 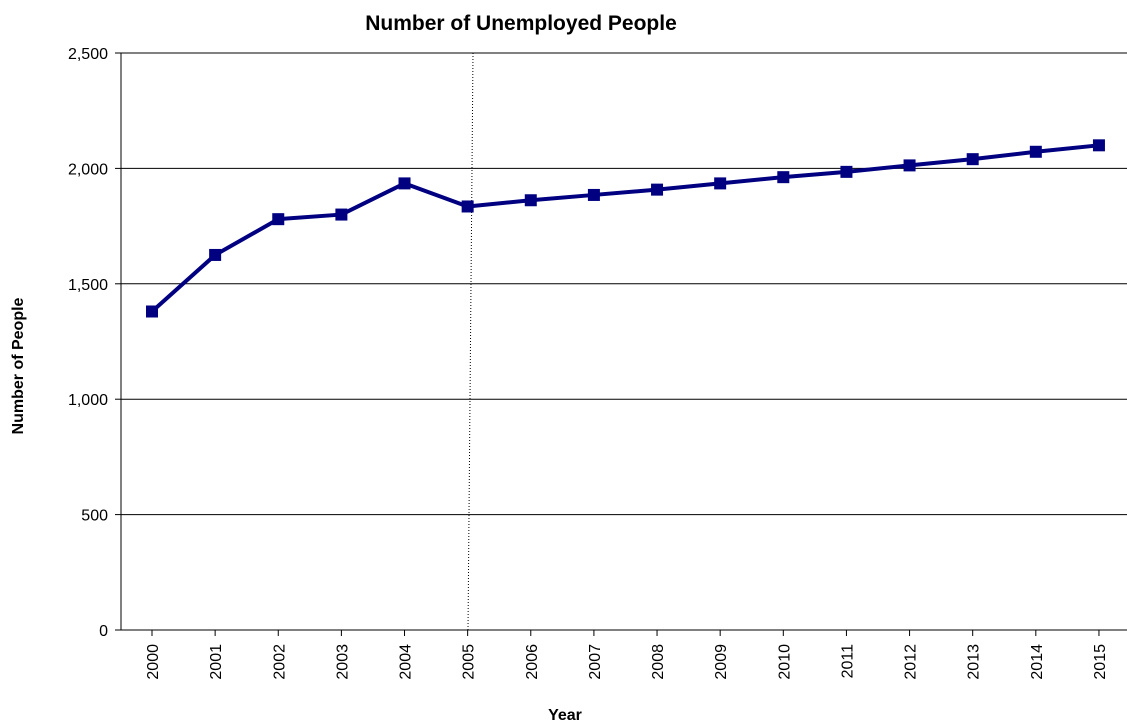 What do you see at coordinates (532, 662) in the screenshot?
I see `x-tick-label: 2006` at bounding box center [532, 662].